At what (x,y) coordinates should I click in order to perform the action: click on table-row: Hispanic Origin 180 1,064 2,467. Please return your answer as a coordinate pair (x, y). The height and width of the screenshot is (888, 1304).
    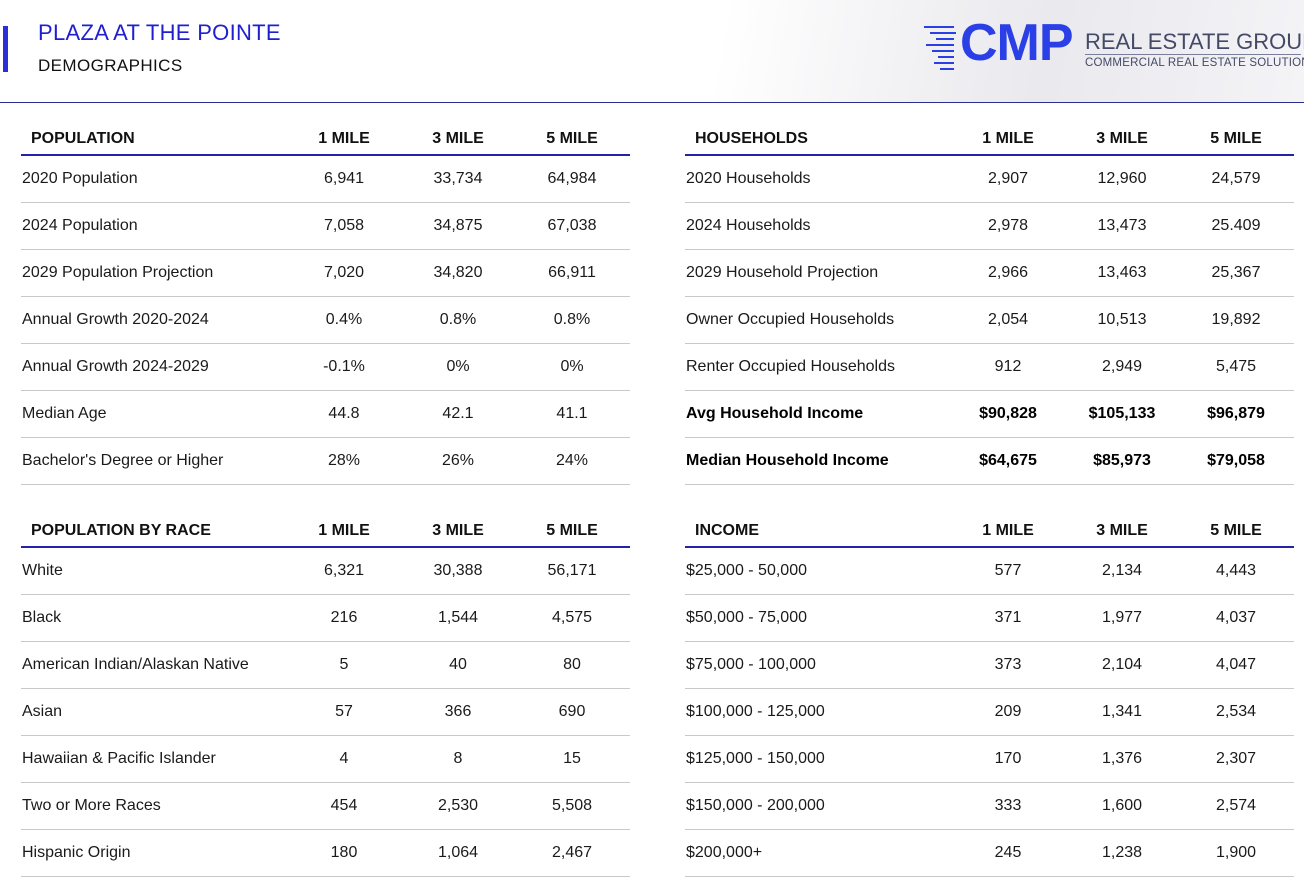
    Looking at the image, I should click on (325, 853).